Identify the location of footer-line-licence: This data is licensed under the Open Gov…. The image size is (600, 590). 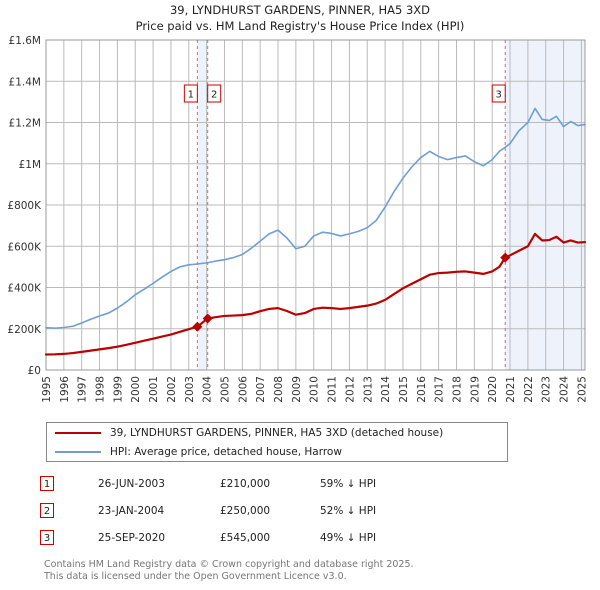
(195, 576).